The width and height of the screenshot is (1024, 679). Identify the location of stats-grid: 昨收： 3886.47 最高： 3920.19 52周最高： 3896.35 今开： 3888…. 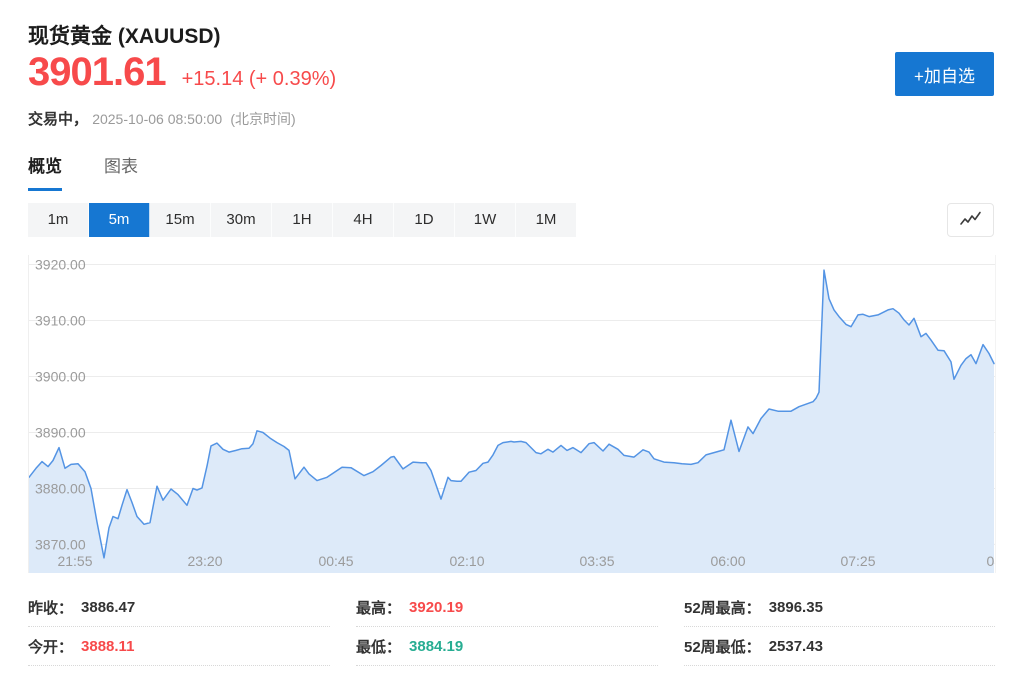
(511, 627).